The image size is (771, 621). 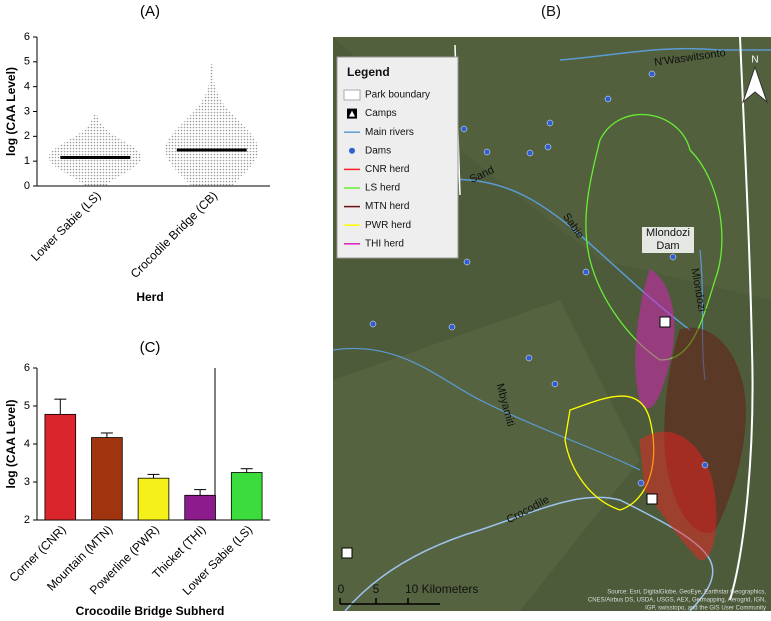 What do you see at coordinates (387, 169) in the screenshot?
I see `legend-label: CNR herd` at bounding box center [387, 169].